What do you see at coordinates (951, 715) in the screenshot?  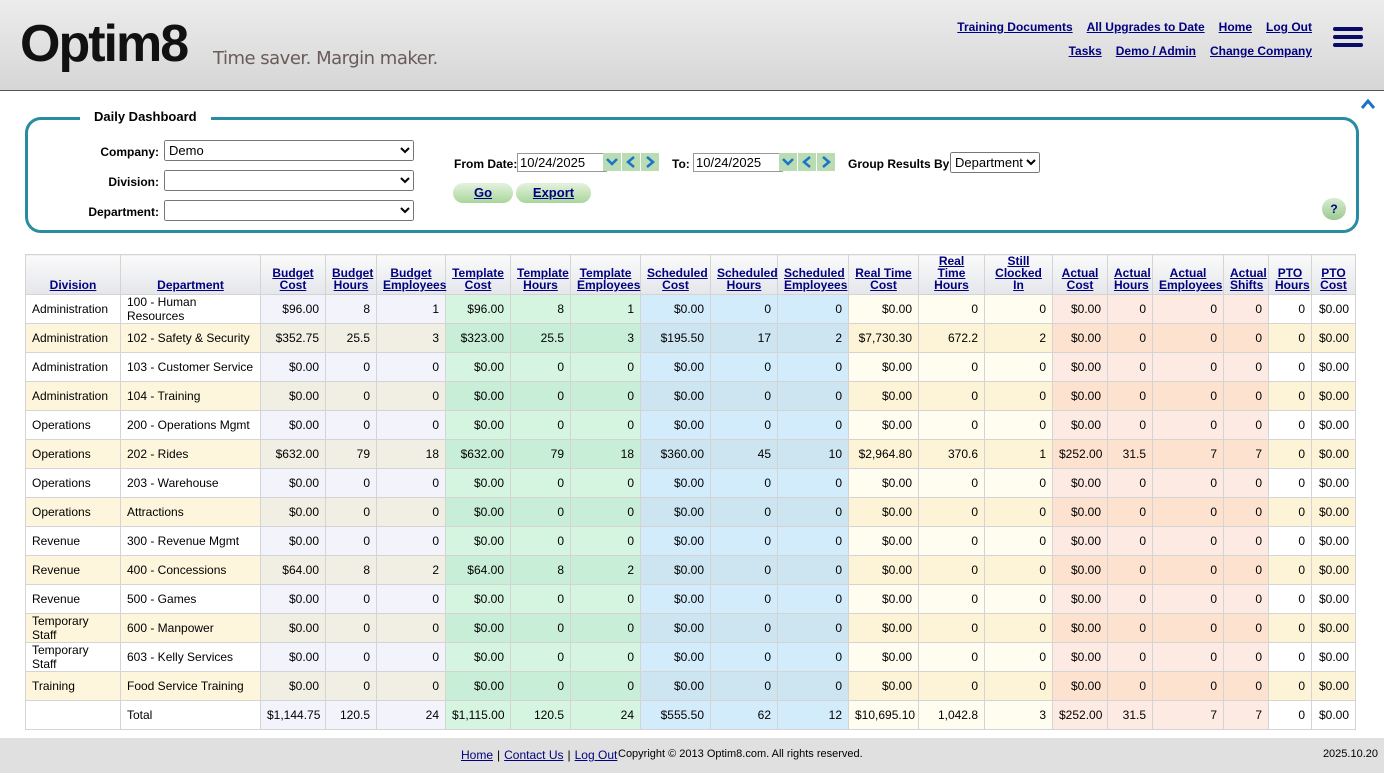 I see `total-cell: 1,042.8` at bounding box center [951, 715].